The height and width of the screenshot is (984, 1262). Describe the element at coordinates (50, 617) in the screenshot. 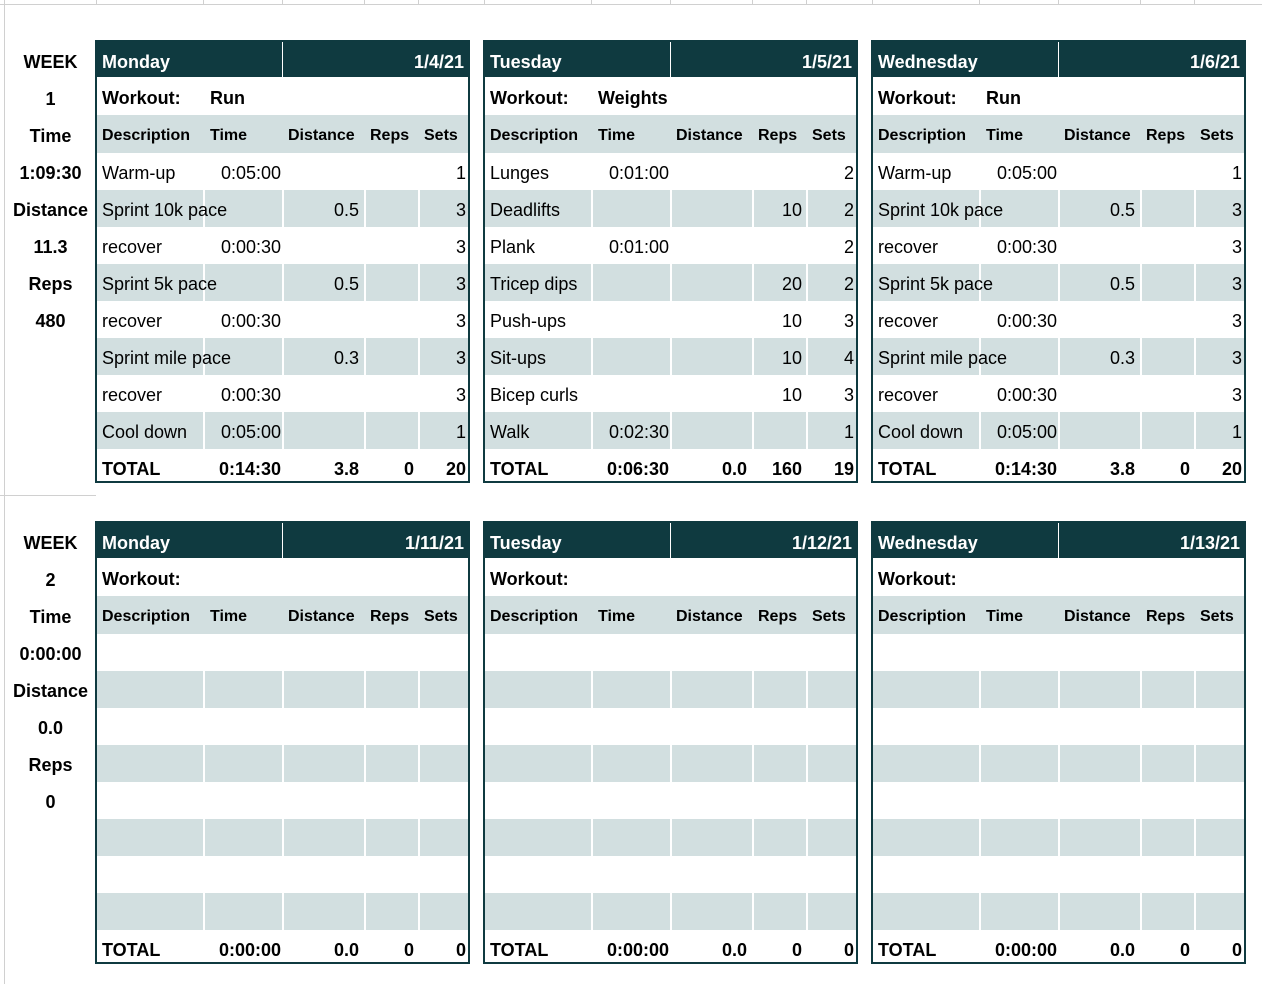

I see `time-label: Time` at that location.